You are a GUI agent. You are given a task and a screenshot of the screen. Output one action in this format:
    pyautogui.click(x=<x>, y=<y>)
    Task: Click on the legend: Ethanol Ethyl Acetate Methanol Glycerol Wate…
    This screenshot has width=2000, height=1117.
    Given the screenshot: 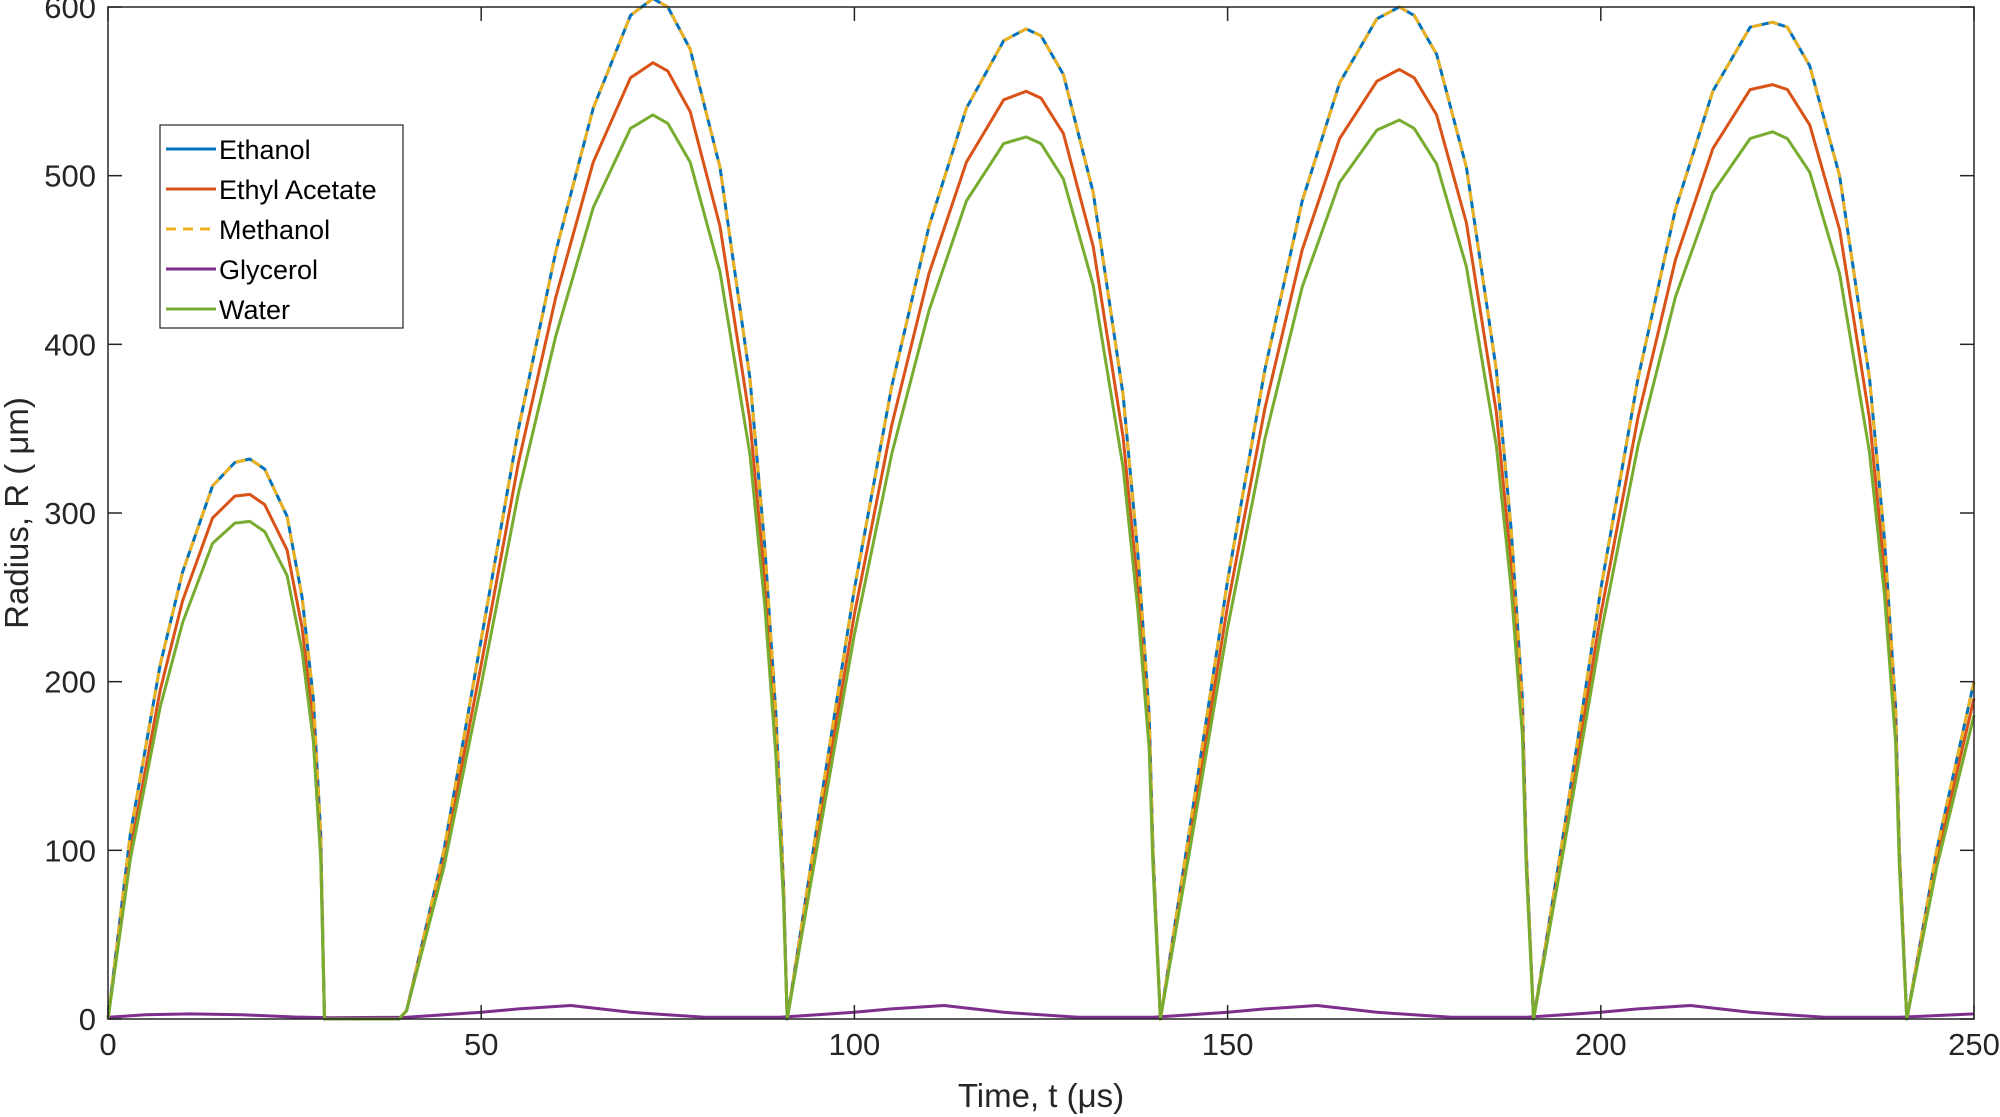 What is the action you would take?
    pyautogui.click(x=281, y=226)
    